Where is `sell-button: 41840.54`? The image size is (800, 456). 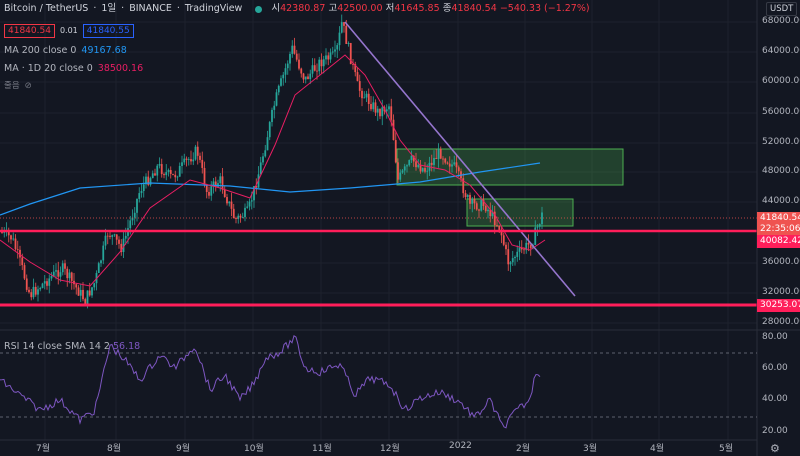 sell-button: 41840.54 is located at coordinates (29, 31).